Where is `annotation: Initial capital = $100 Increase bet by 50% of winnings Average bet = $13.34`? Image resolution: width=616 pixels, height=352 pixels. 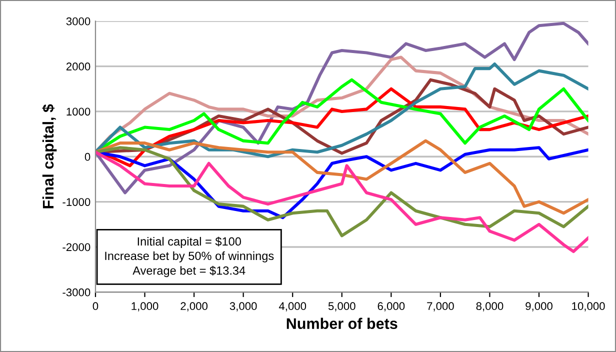
annotation: Initial capital = $100 Increase bet by 50% of winnings Average bet = $13.34 is located at coordinates (189, 257).